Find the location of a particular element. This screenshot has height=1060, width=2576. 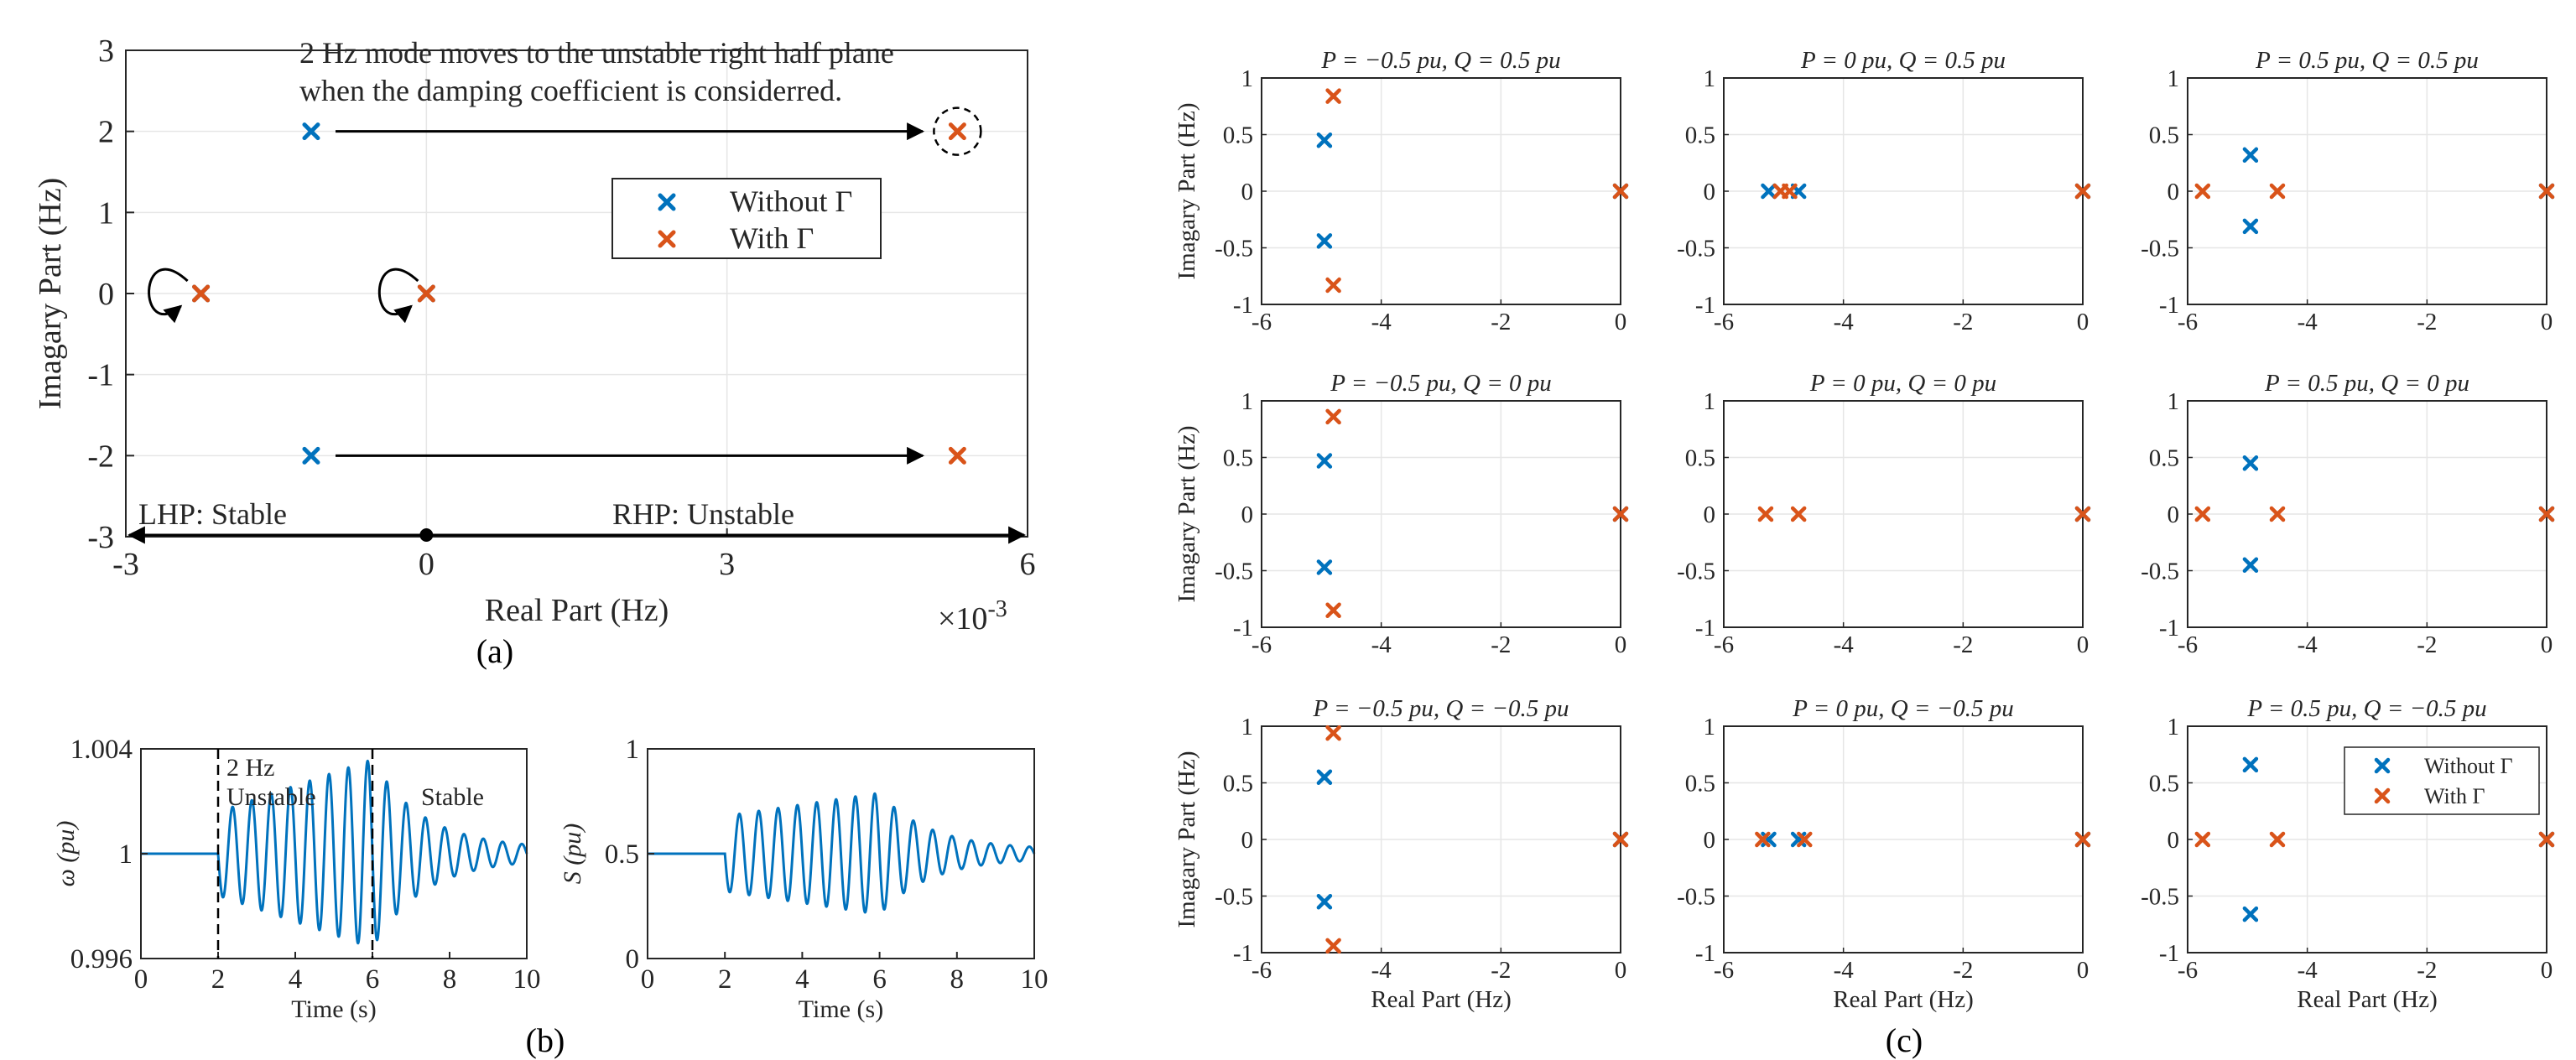

a-ylabel: Imagary Part (Hz) is located at coordinates (50, 293).